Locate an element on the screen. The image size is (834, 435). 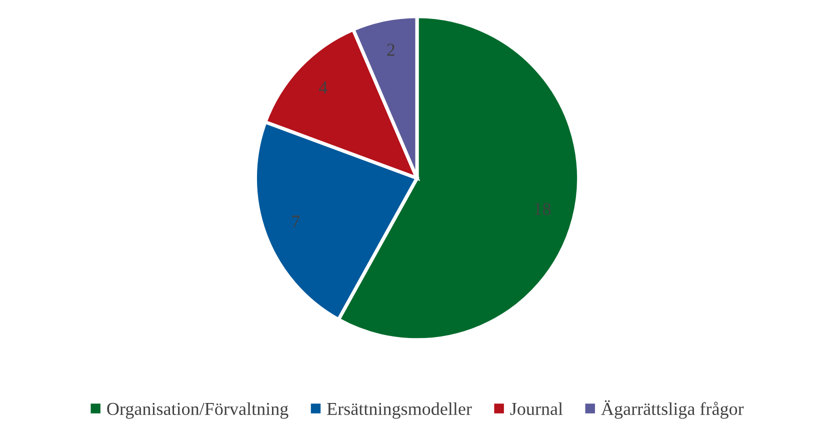
legend-label: Ersättningsmodeller is located at coordinates (399, 410).